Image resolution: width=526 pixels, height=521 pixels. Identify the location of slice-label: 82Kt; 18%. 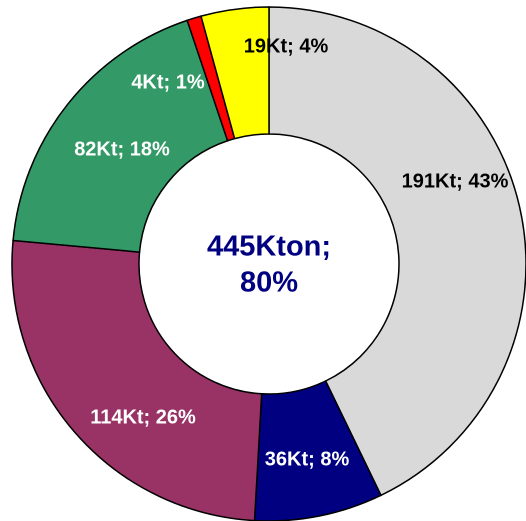
(122, 149).